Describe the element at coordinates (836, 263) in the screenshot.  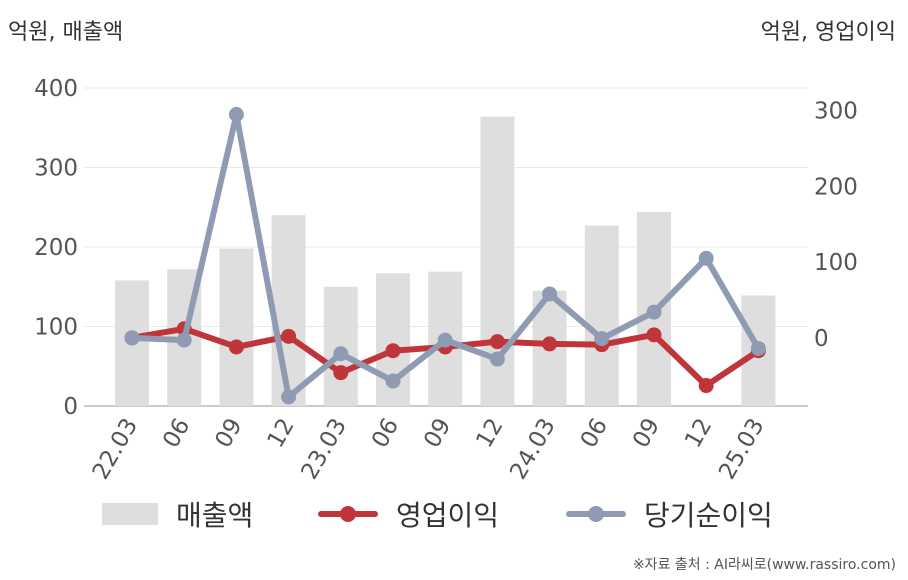
I see `right-axis-tick-label: 100` at that location.